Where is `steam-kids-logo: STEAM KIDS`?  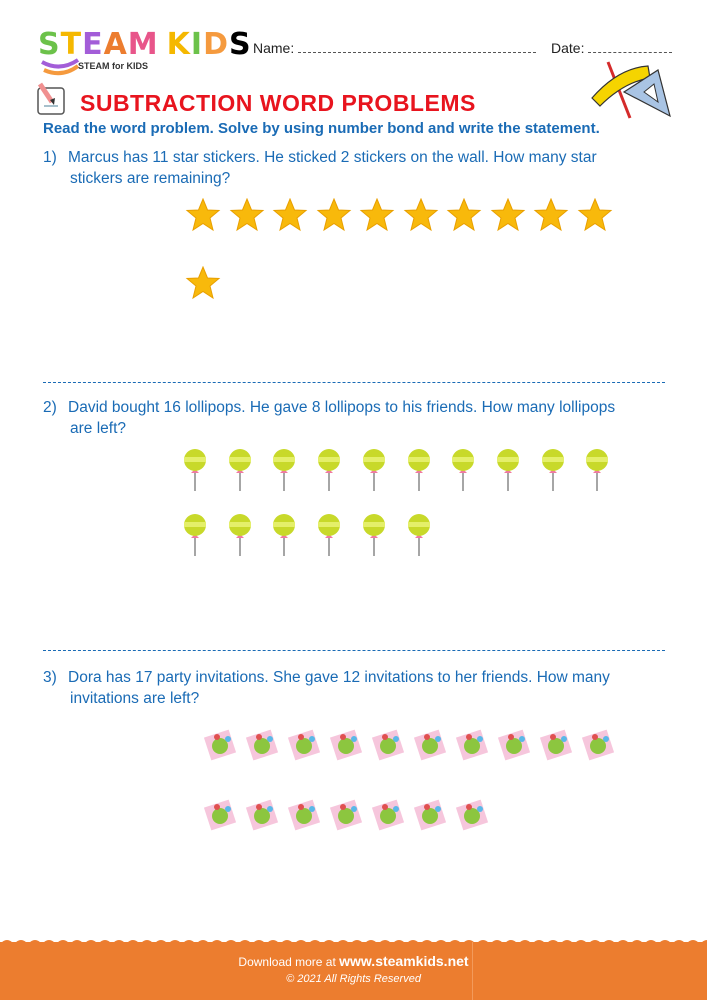
steam-kids-logo: STEAM KIDS is located at coordinates (145, 44).